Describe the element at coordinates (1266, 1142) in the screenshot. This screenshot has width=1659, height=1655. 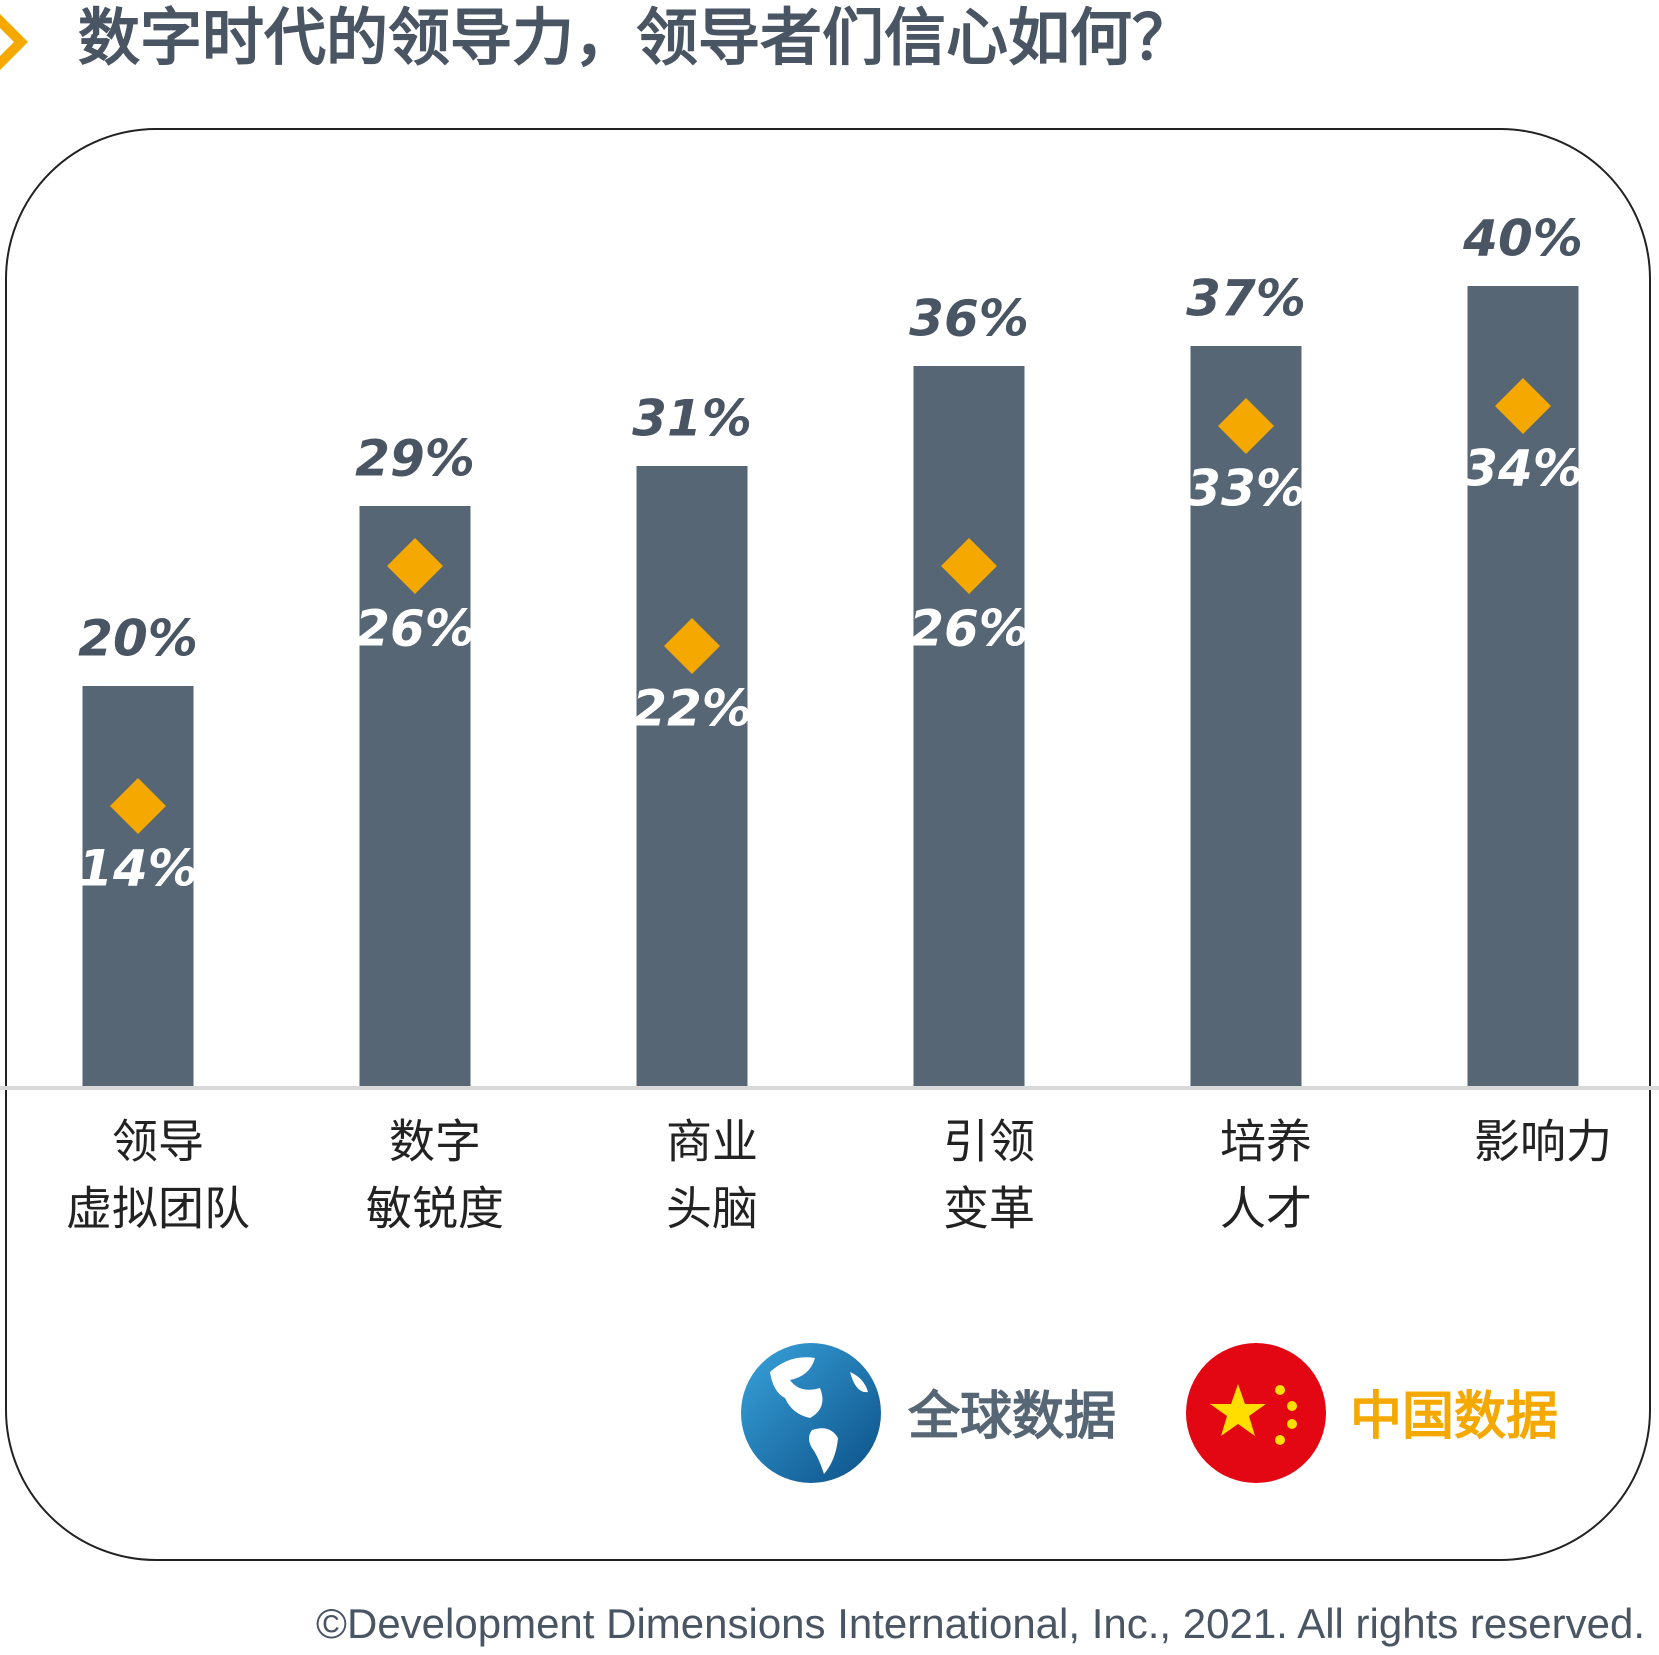
I see `category-label: 培养` at that location.